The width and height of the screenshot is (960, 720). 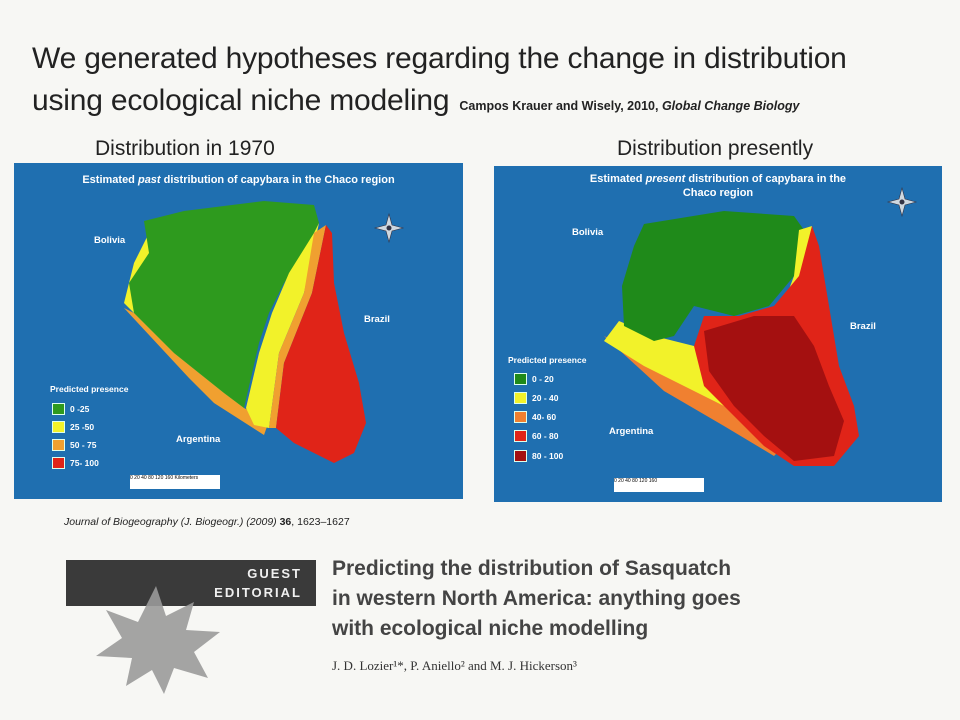 I want to click on region-dark-red, so click(x=774, y=388).